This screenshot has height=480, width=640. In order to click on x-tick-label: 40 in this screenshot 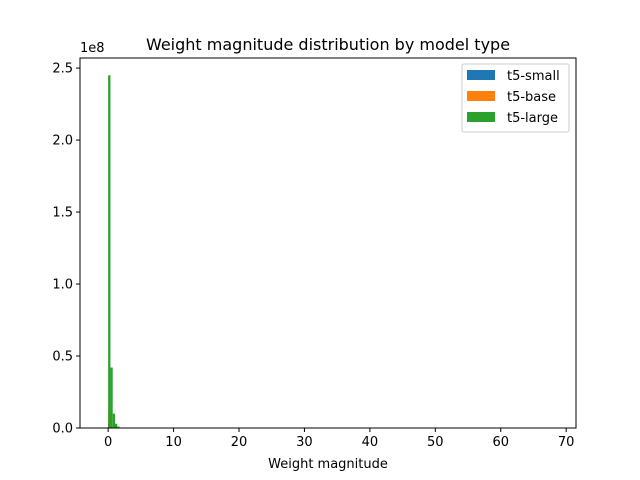, I will do `click(370, 442)`.